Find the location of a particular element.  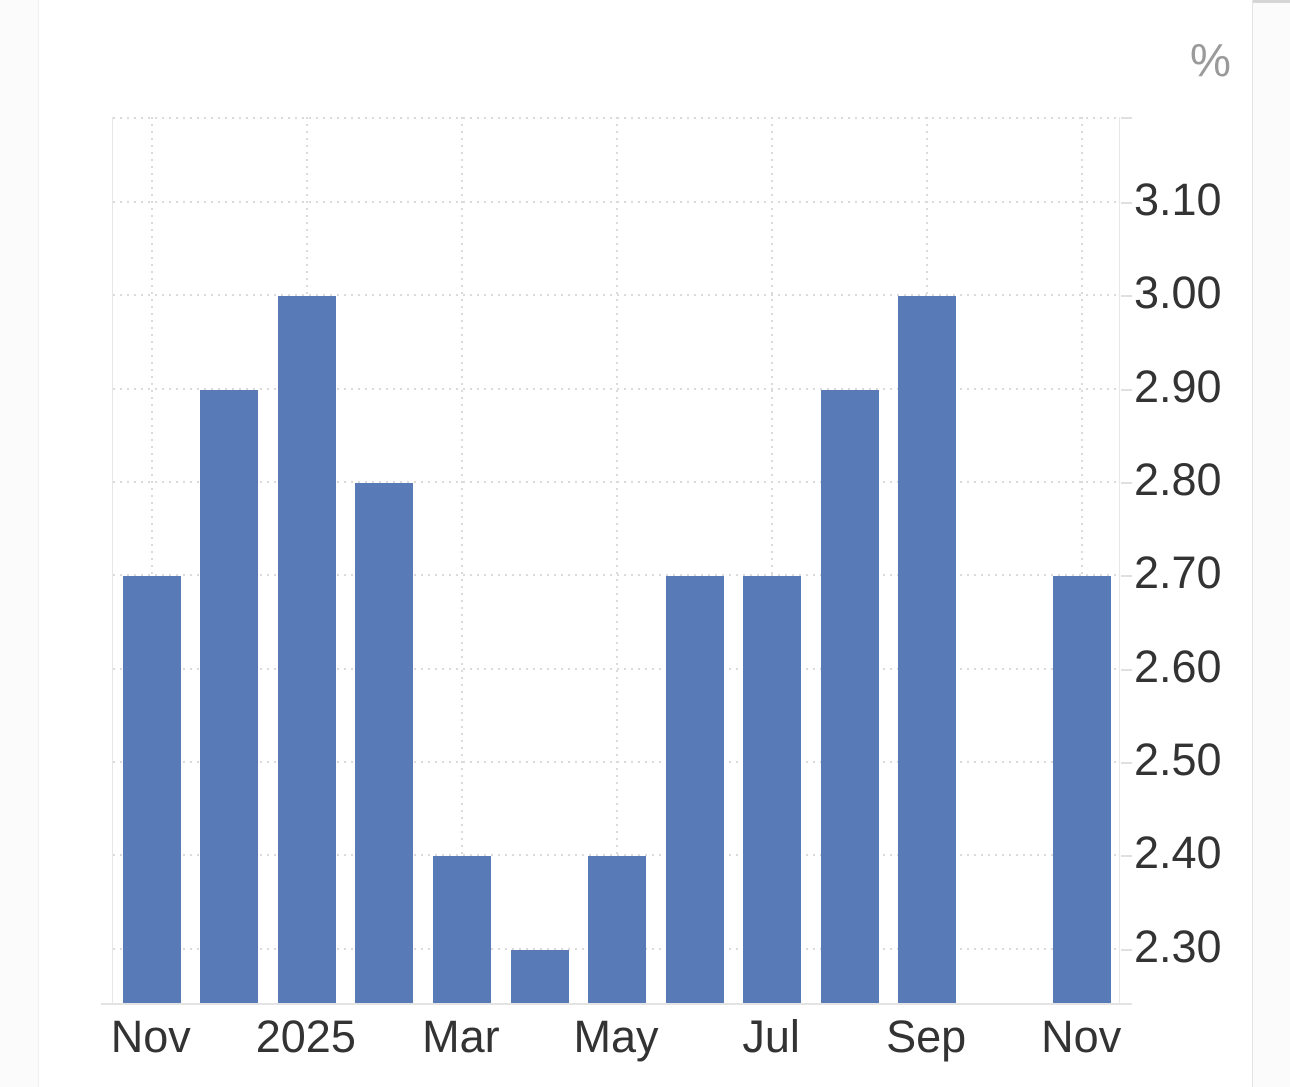

y-axis-tick-label: 2.30 is located at coordinates (1178, 946).